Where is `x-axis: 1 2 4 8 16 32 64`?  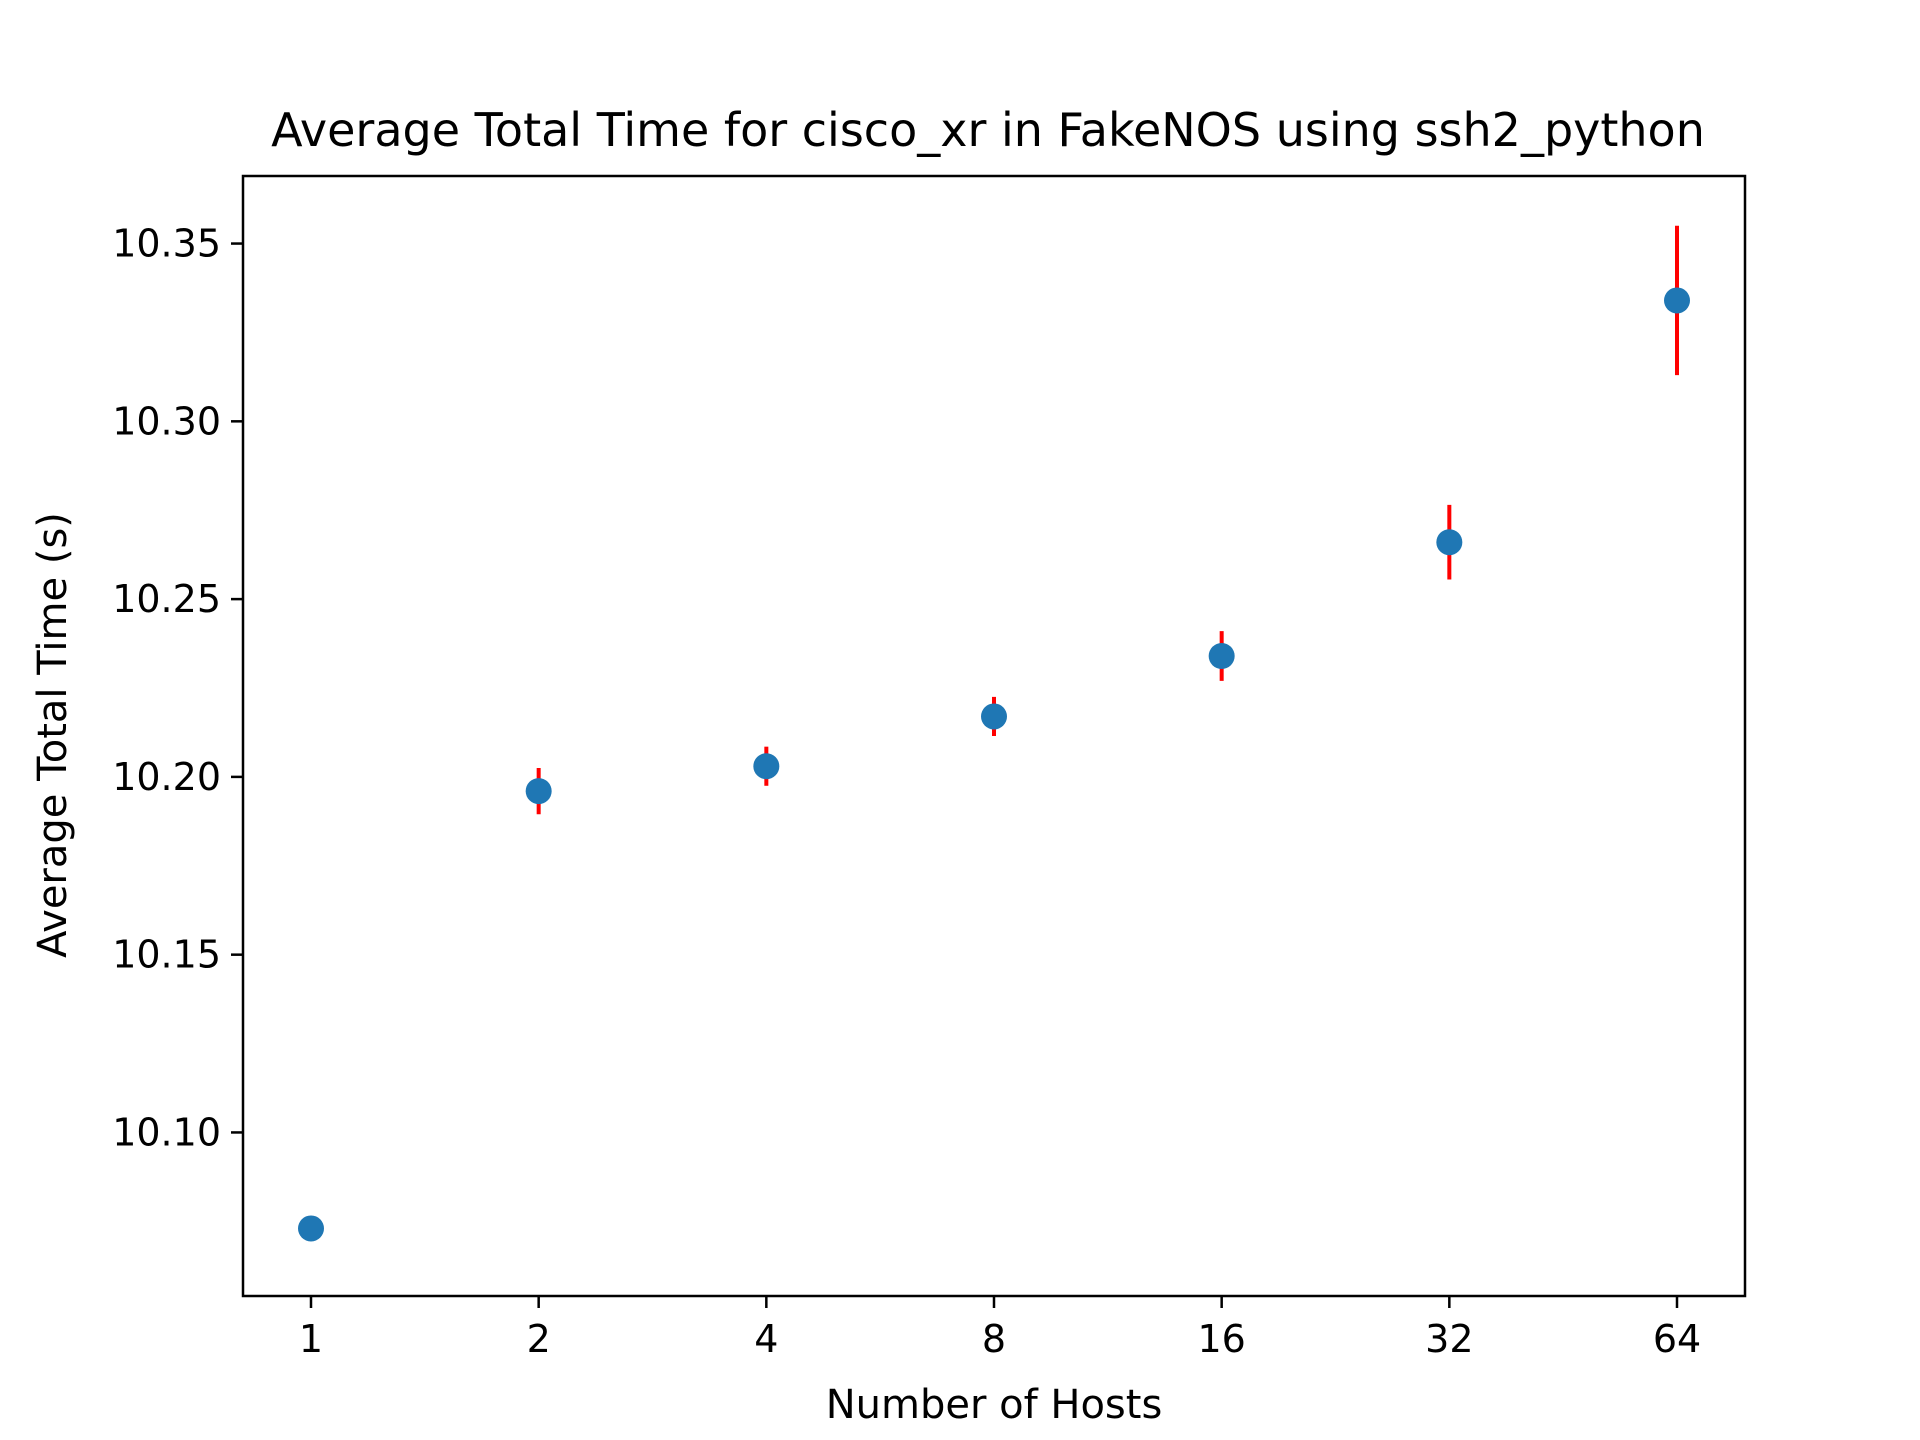
x-axis: 1 2 4 8 16 32 64 is located at coordinates (1000, 1328).